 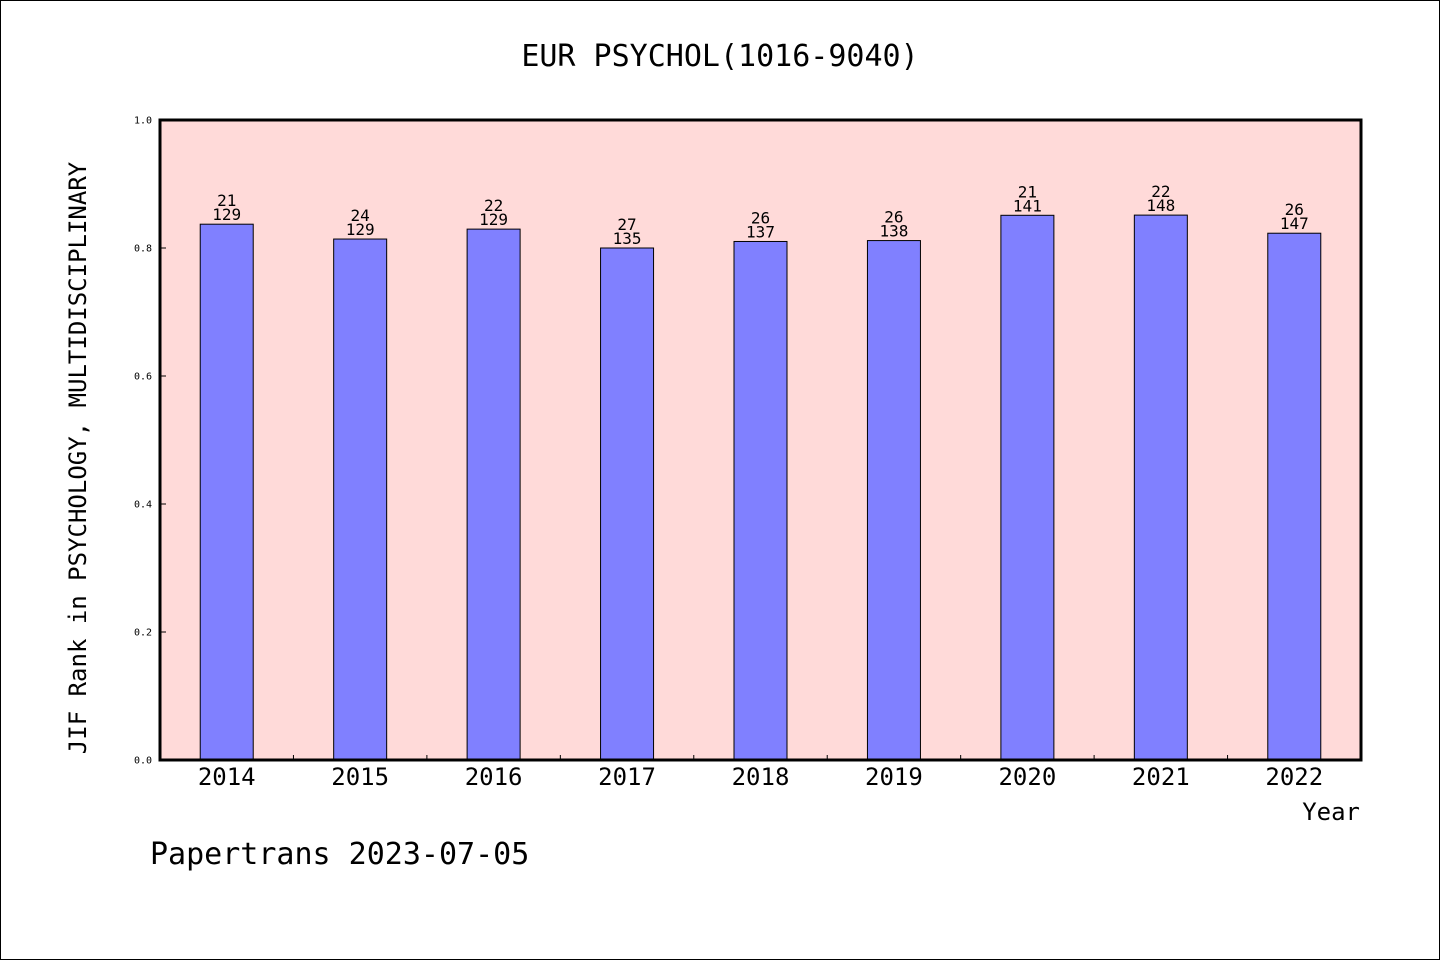 What do you see at coordinates (360, 215) in the screenshot?
I see `bar-rank-label: 24` at bounding box center [360, 215].